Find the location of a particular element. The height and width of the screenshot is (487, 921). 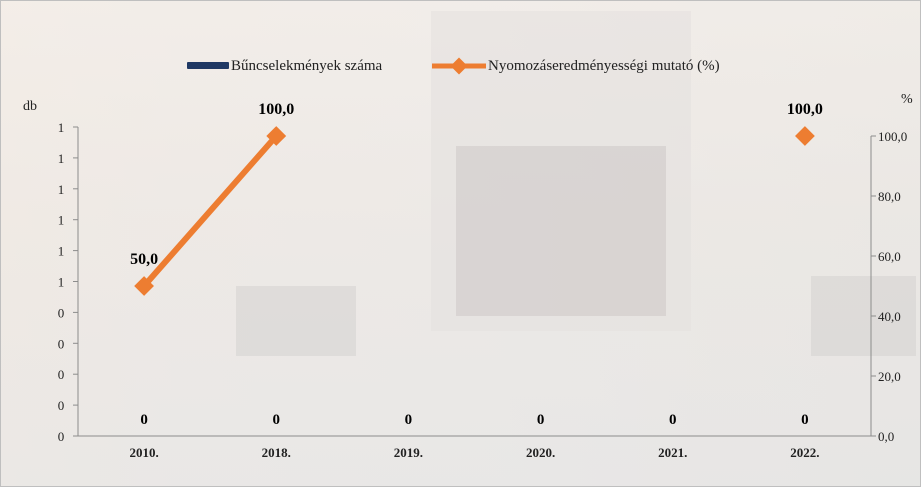

right-axis-ticks: 0,0 20,0 40,0 60,0 80,0 100,0 is located at coordinates (889, 286).